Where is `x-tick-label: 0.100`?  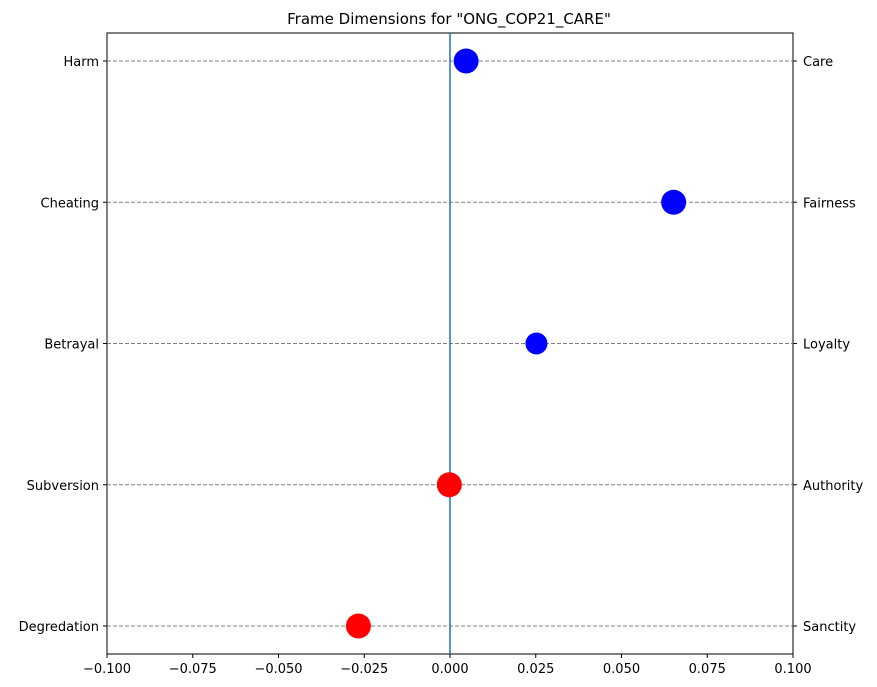 x-tick-label: 0.100 is located at coordinates (792, 669).